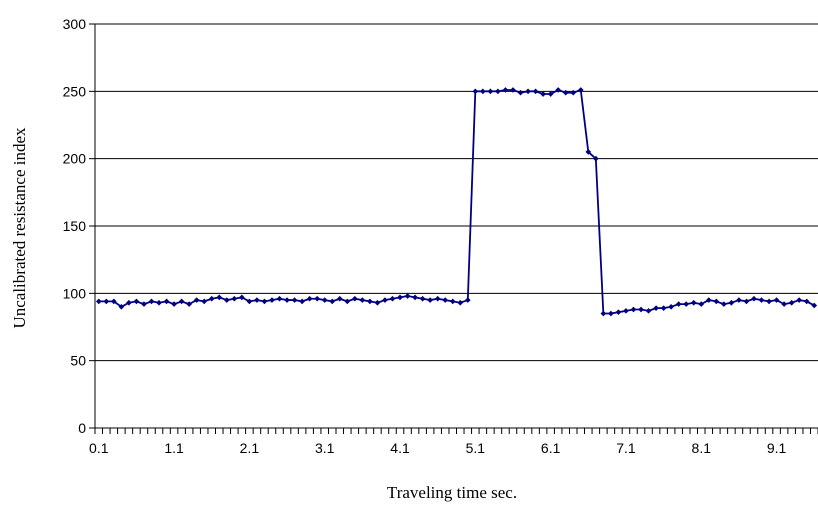 The height and width of the screenshot is (505, 818). Describe the element at coordinates (75, 226) in the screenshot. I see `y-tick-label: 150` at that location.